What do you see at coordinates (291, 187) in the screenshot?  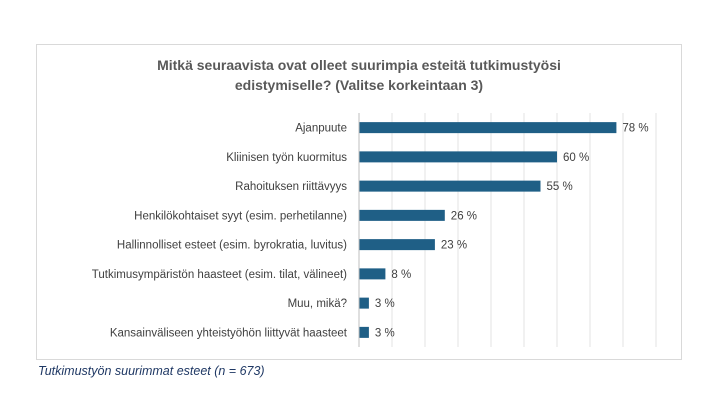 I see `category-label: Rahoituksen riittävyys` at bounding box center [291, 187].